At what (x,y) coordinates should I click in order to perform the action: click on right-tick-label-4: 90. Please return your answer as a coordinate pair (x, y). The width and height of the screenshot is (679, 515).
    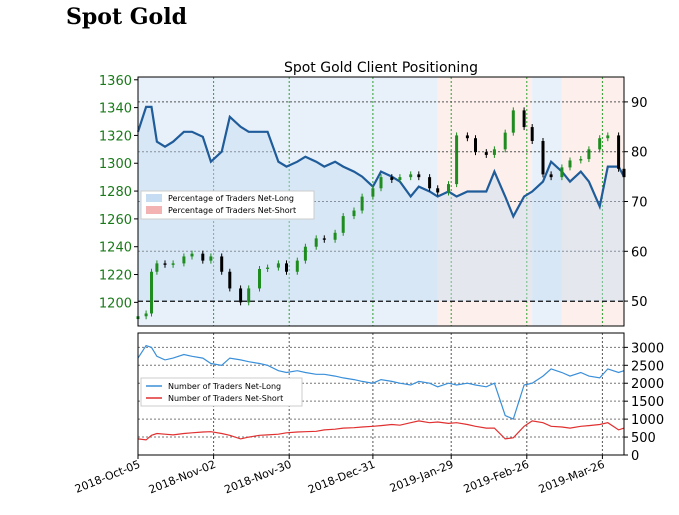
    Looking at the image, I should click on (639, 103).